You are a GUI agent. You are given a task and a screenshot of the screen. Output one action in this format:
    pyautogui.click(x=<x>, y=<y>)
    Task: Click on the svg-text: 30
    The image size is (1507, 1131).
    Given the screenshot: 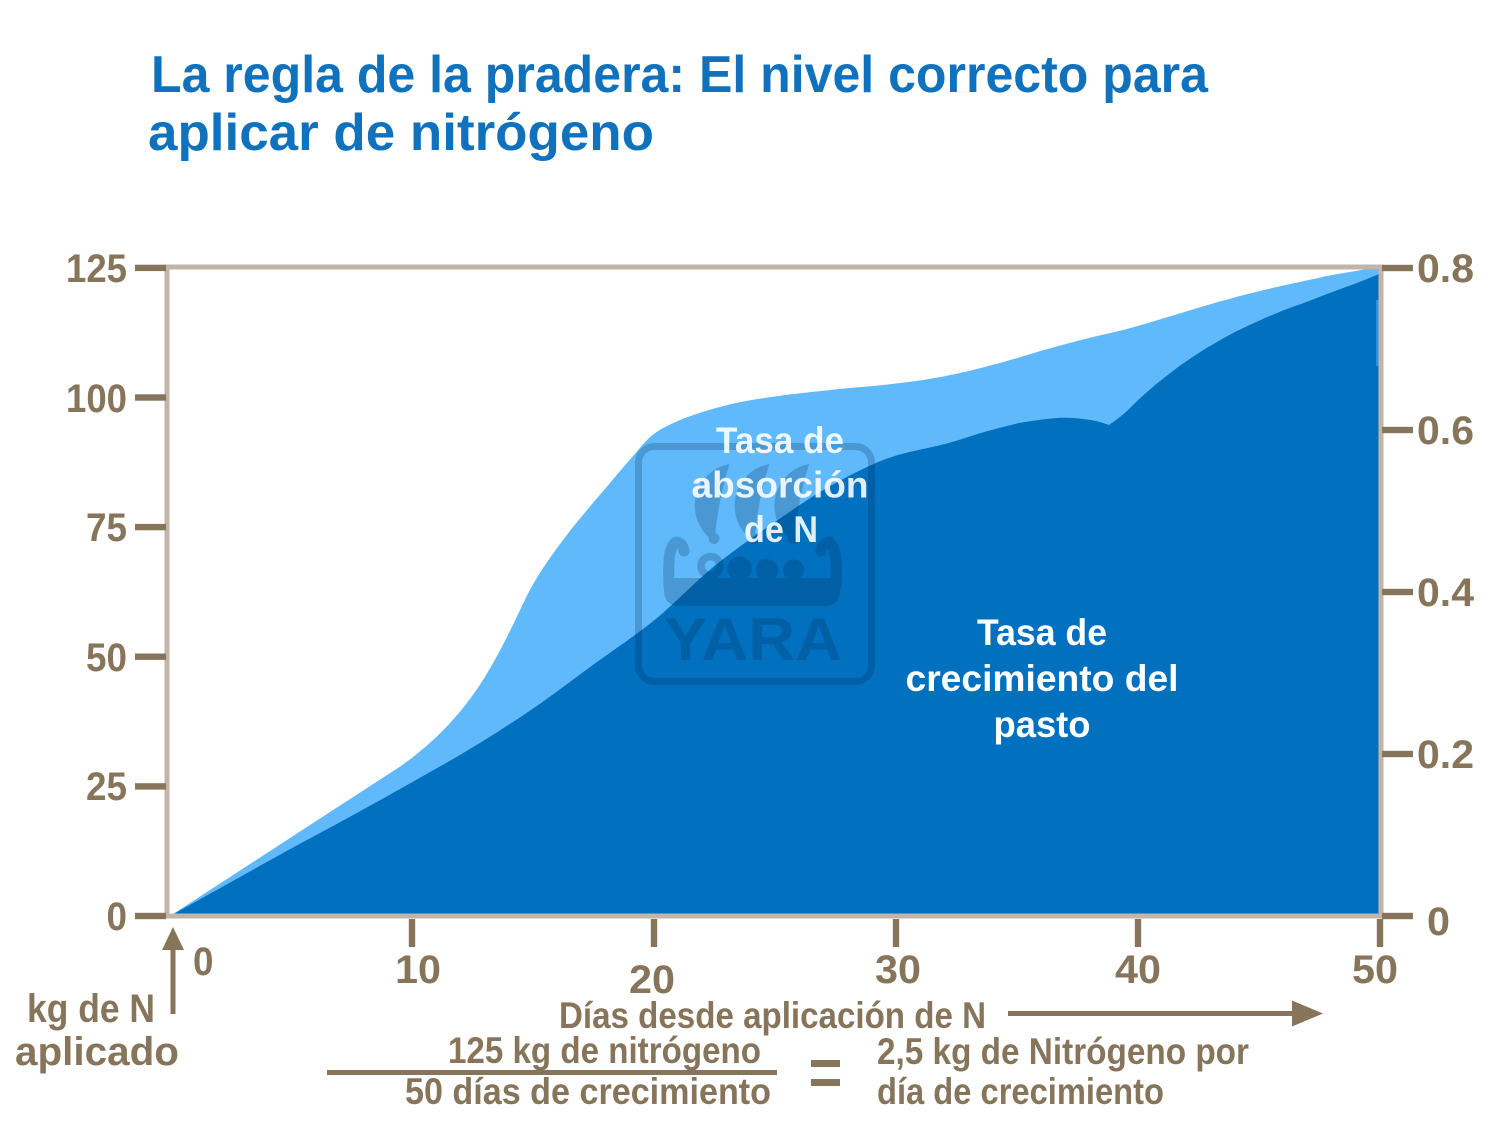 What is the action you would take?
    pyautogui.click(x=898, y=970)
    